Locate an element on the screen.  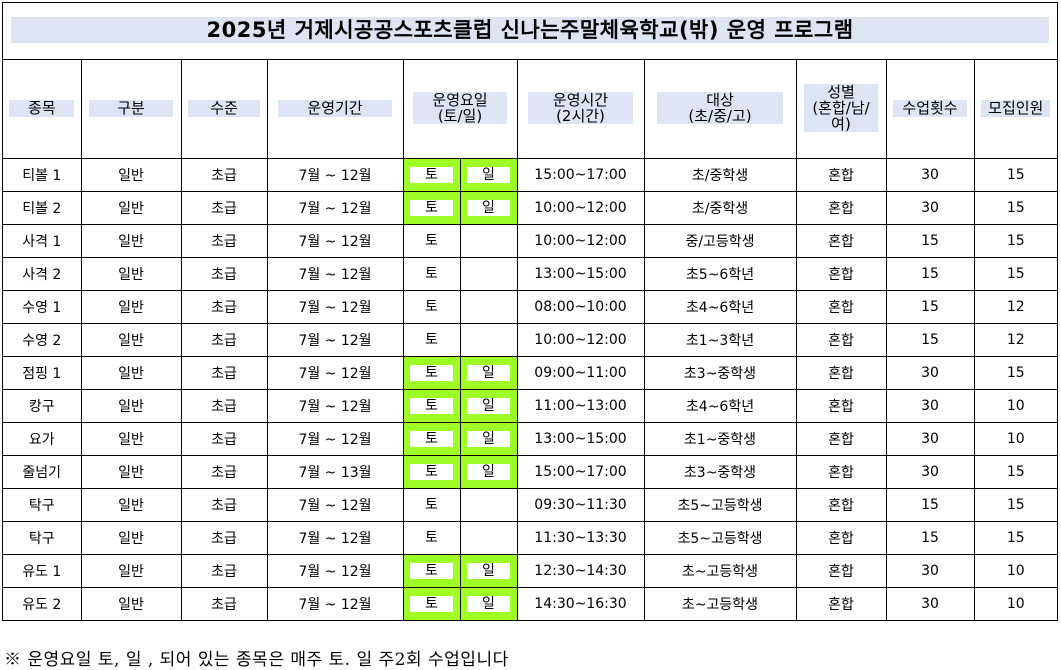
time-cell: 12:30~14:30 is located at coordinates (580, 571).